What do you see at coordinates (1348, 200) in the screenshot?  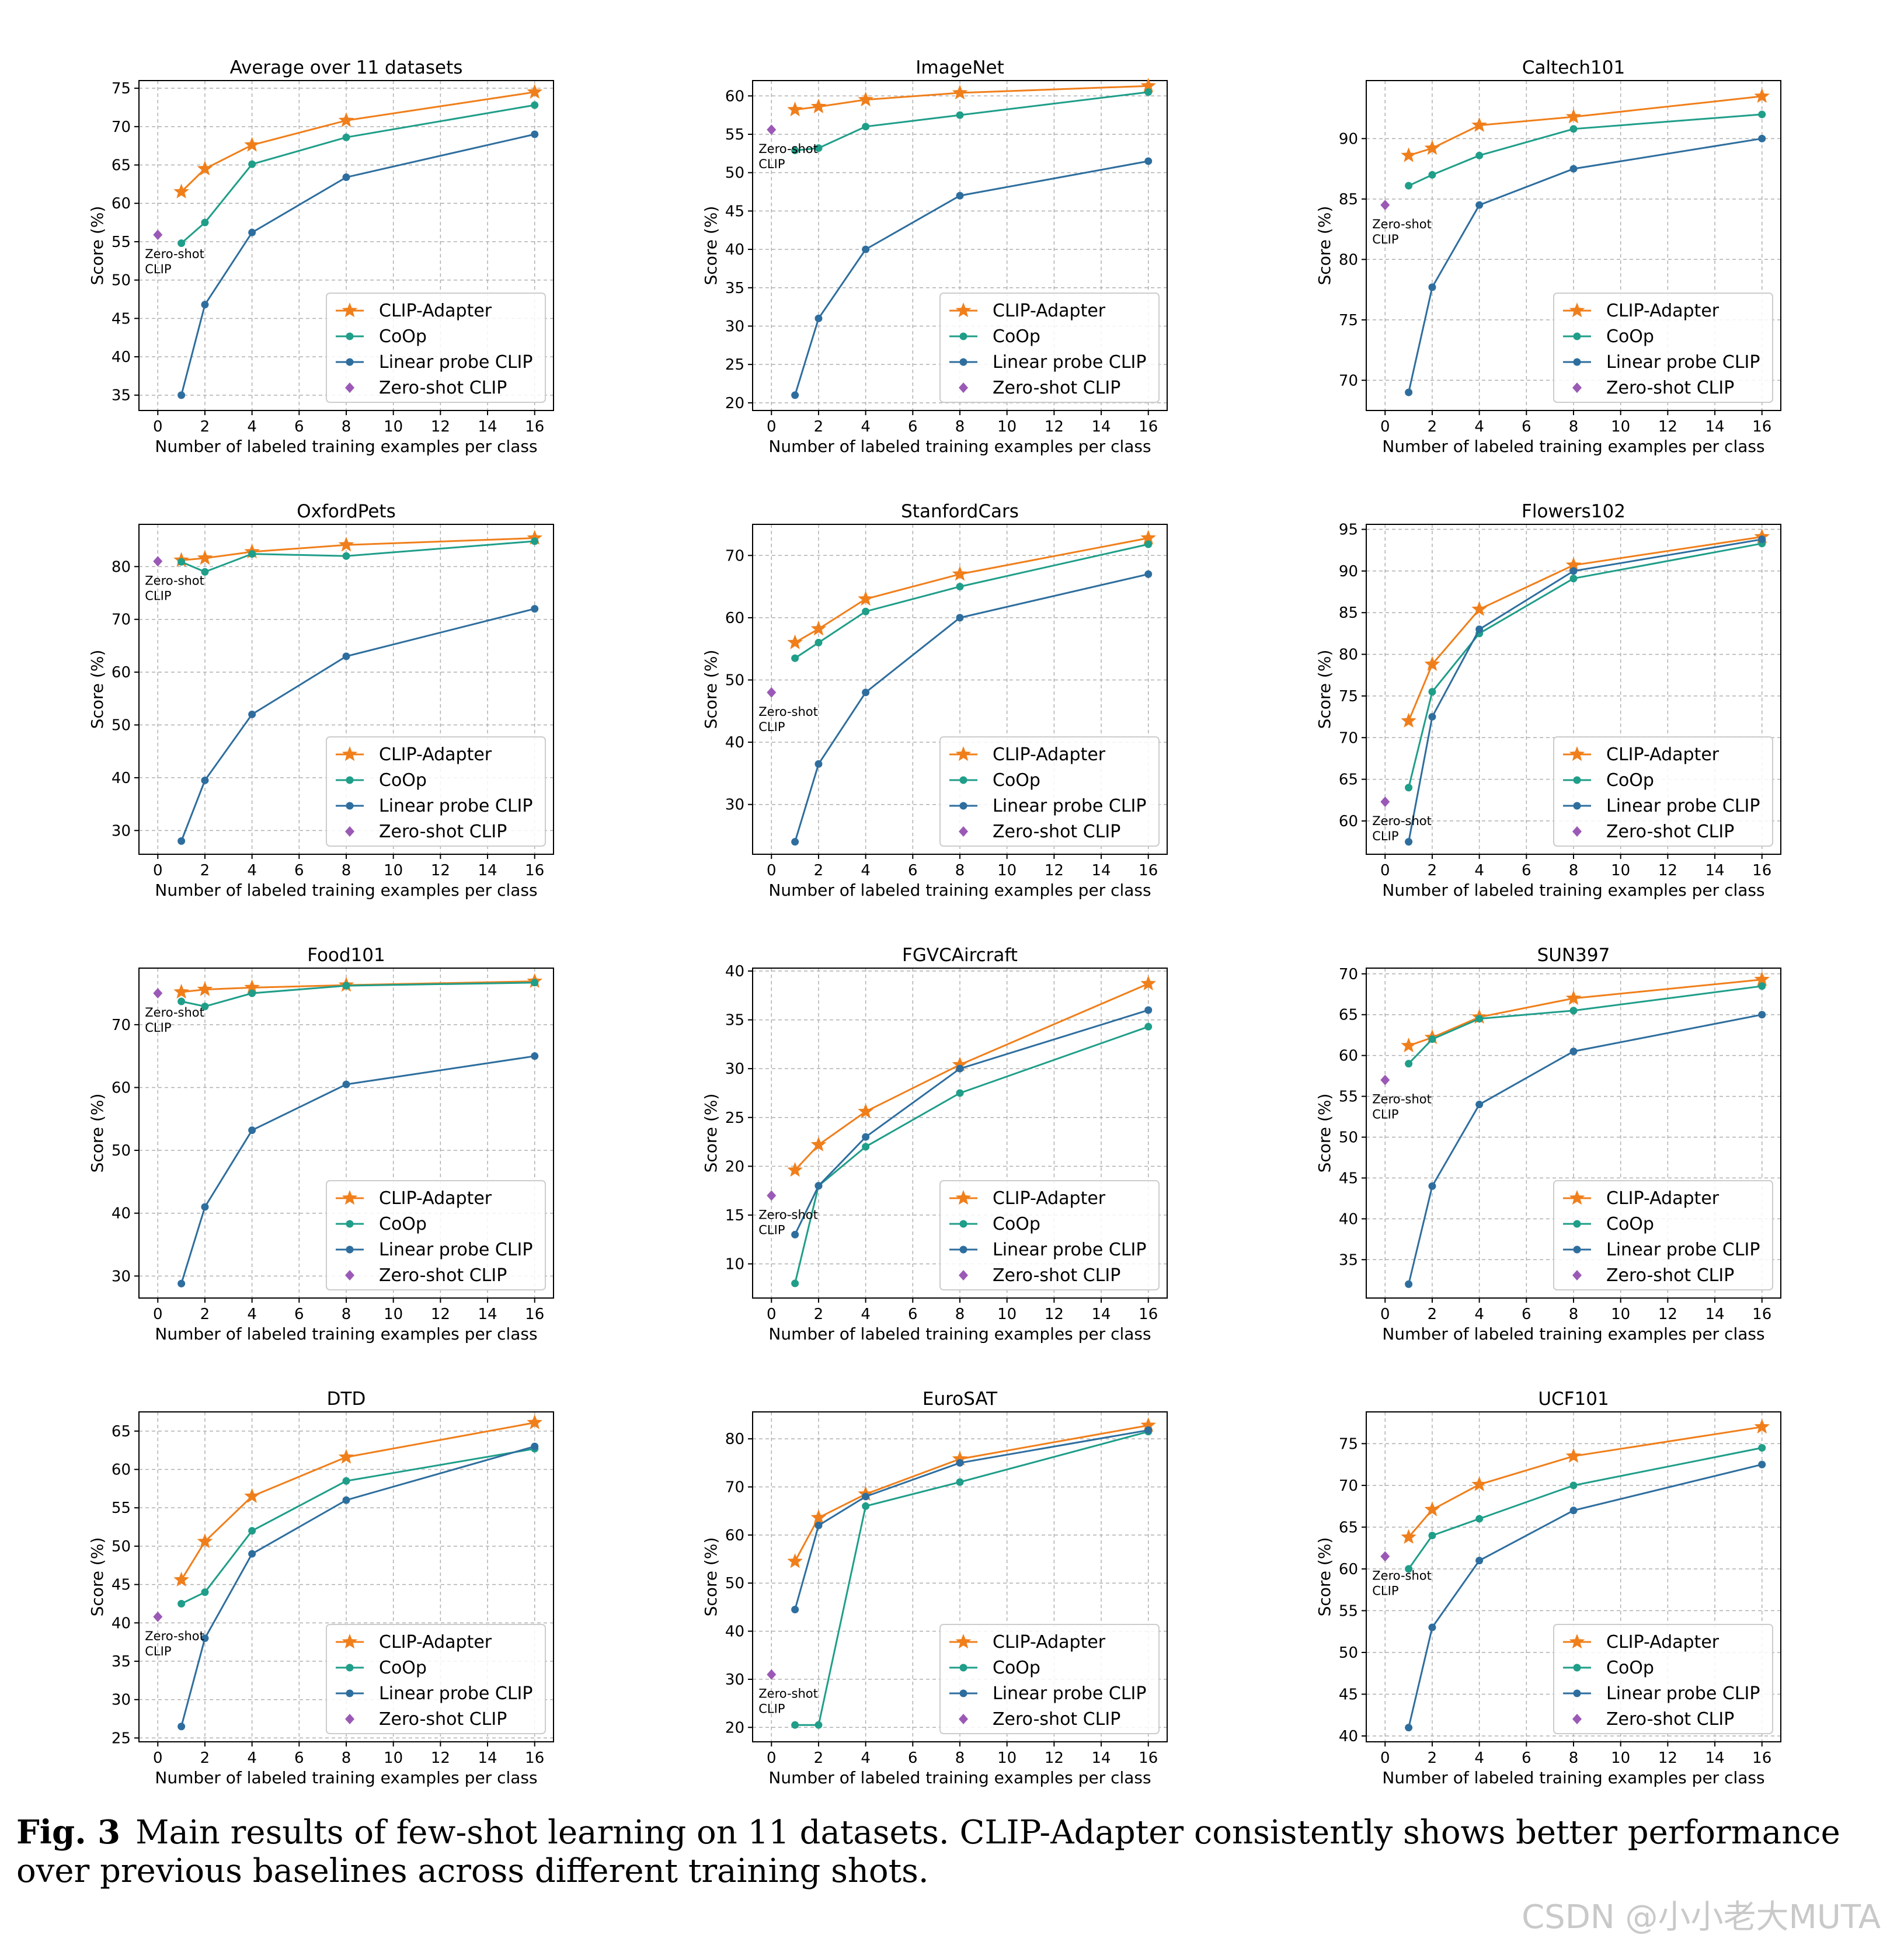 I see `y-tick-label: 85` at bounding box center [1348, 200].